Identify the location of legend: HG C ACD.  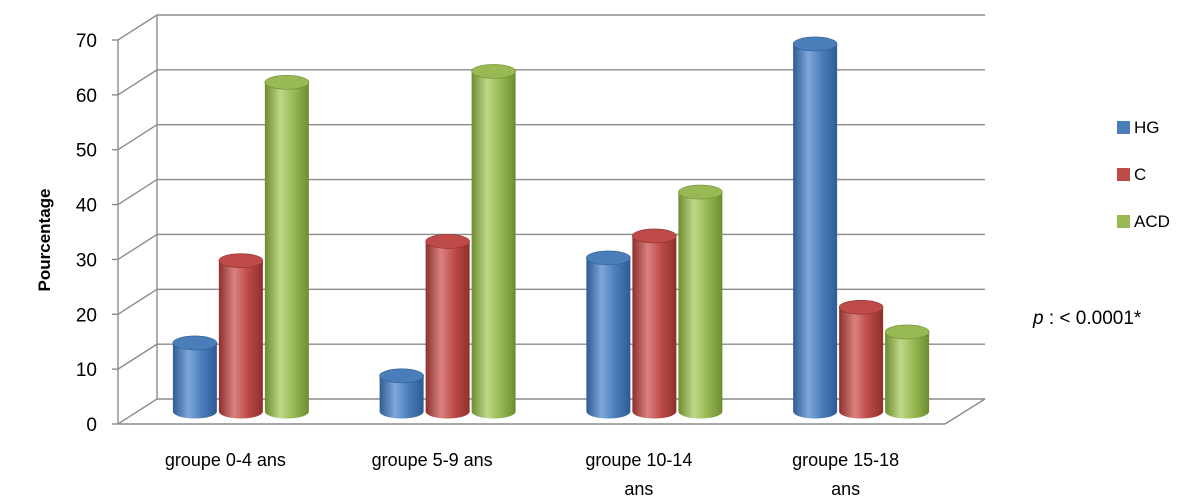
(1143, 174).